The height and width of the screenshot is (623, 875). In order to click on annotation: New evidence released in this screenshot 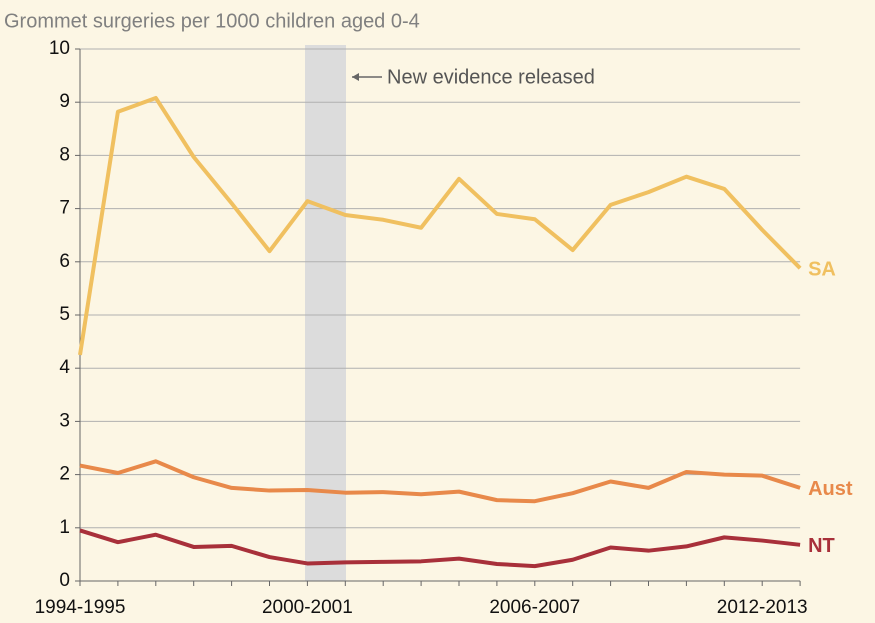, I will do `click(491, 77)`.